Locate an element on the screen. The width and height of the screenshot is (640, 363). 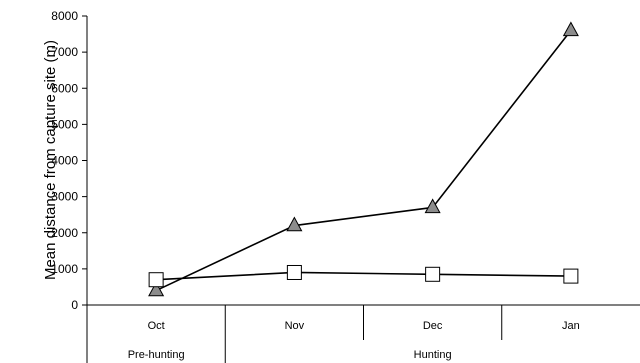
y-axis: 0 1000 2000 3000 4000 5000 6000 7000 8000 is located at coordinates (69, 160).